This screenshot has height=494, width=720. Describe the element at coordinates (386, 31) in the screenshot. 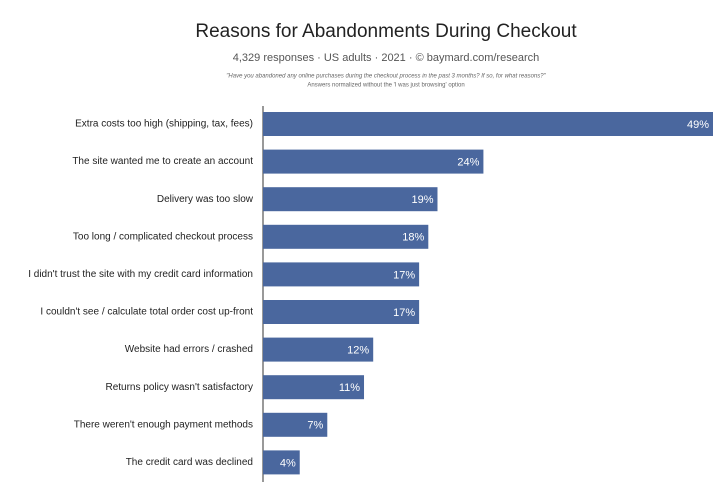

I see `chart-title: Reasons for Abandonments During Checkout` at that location.